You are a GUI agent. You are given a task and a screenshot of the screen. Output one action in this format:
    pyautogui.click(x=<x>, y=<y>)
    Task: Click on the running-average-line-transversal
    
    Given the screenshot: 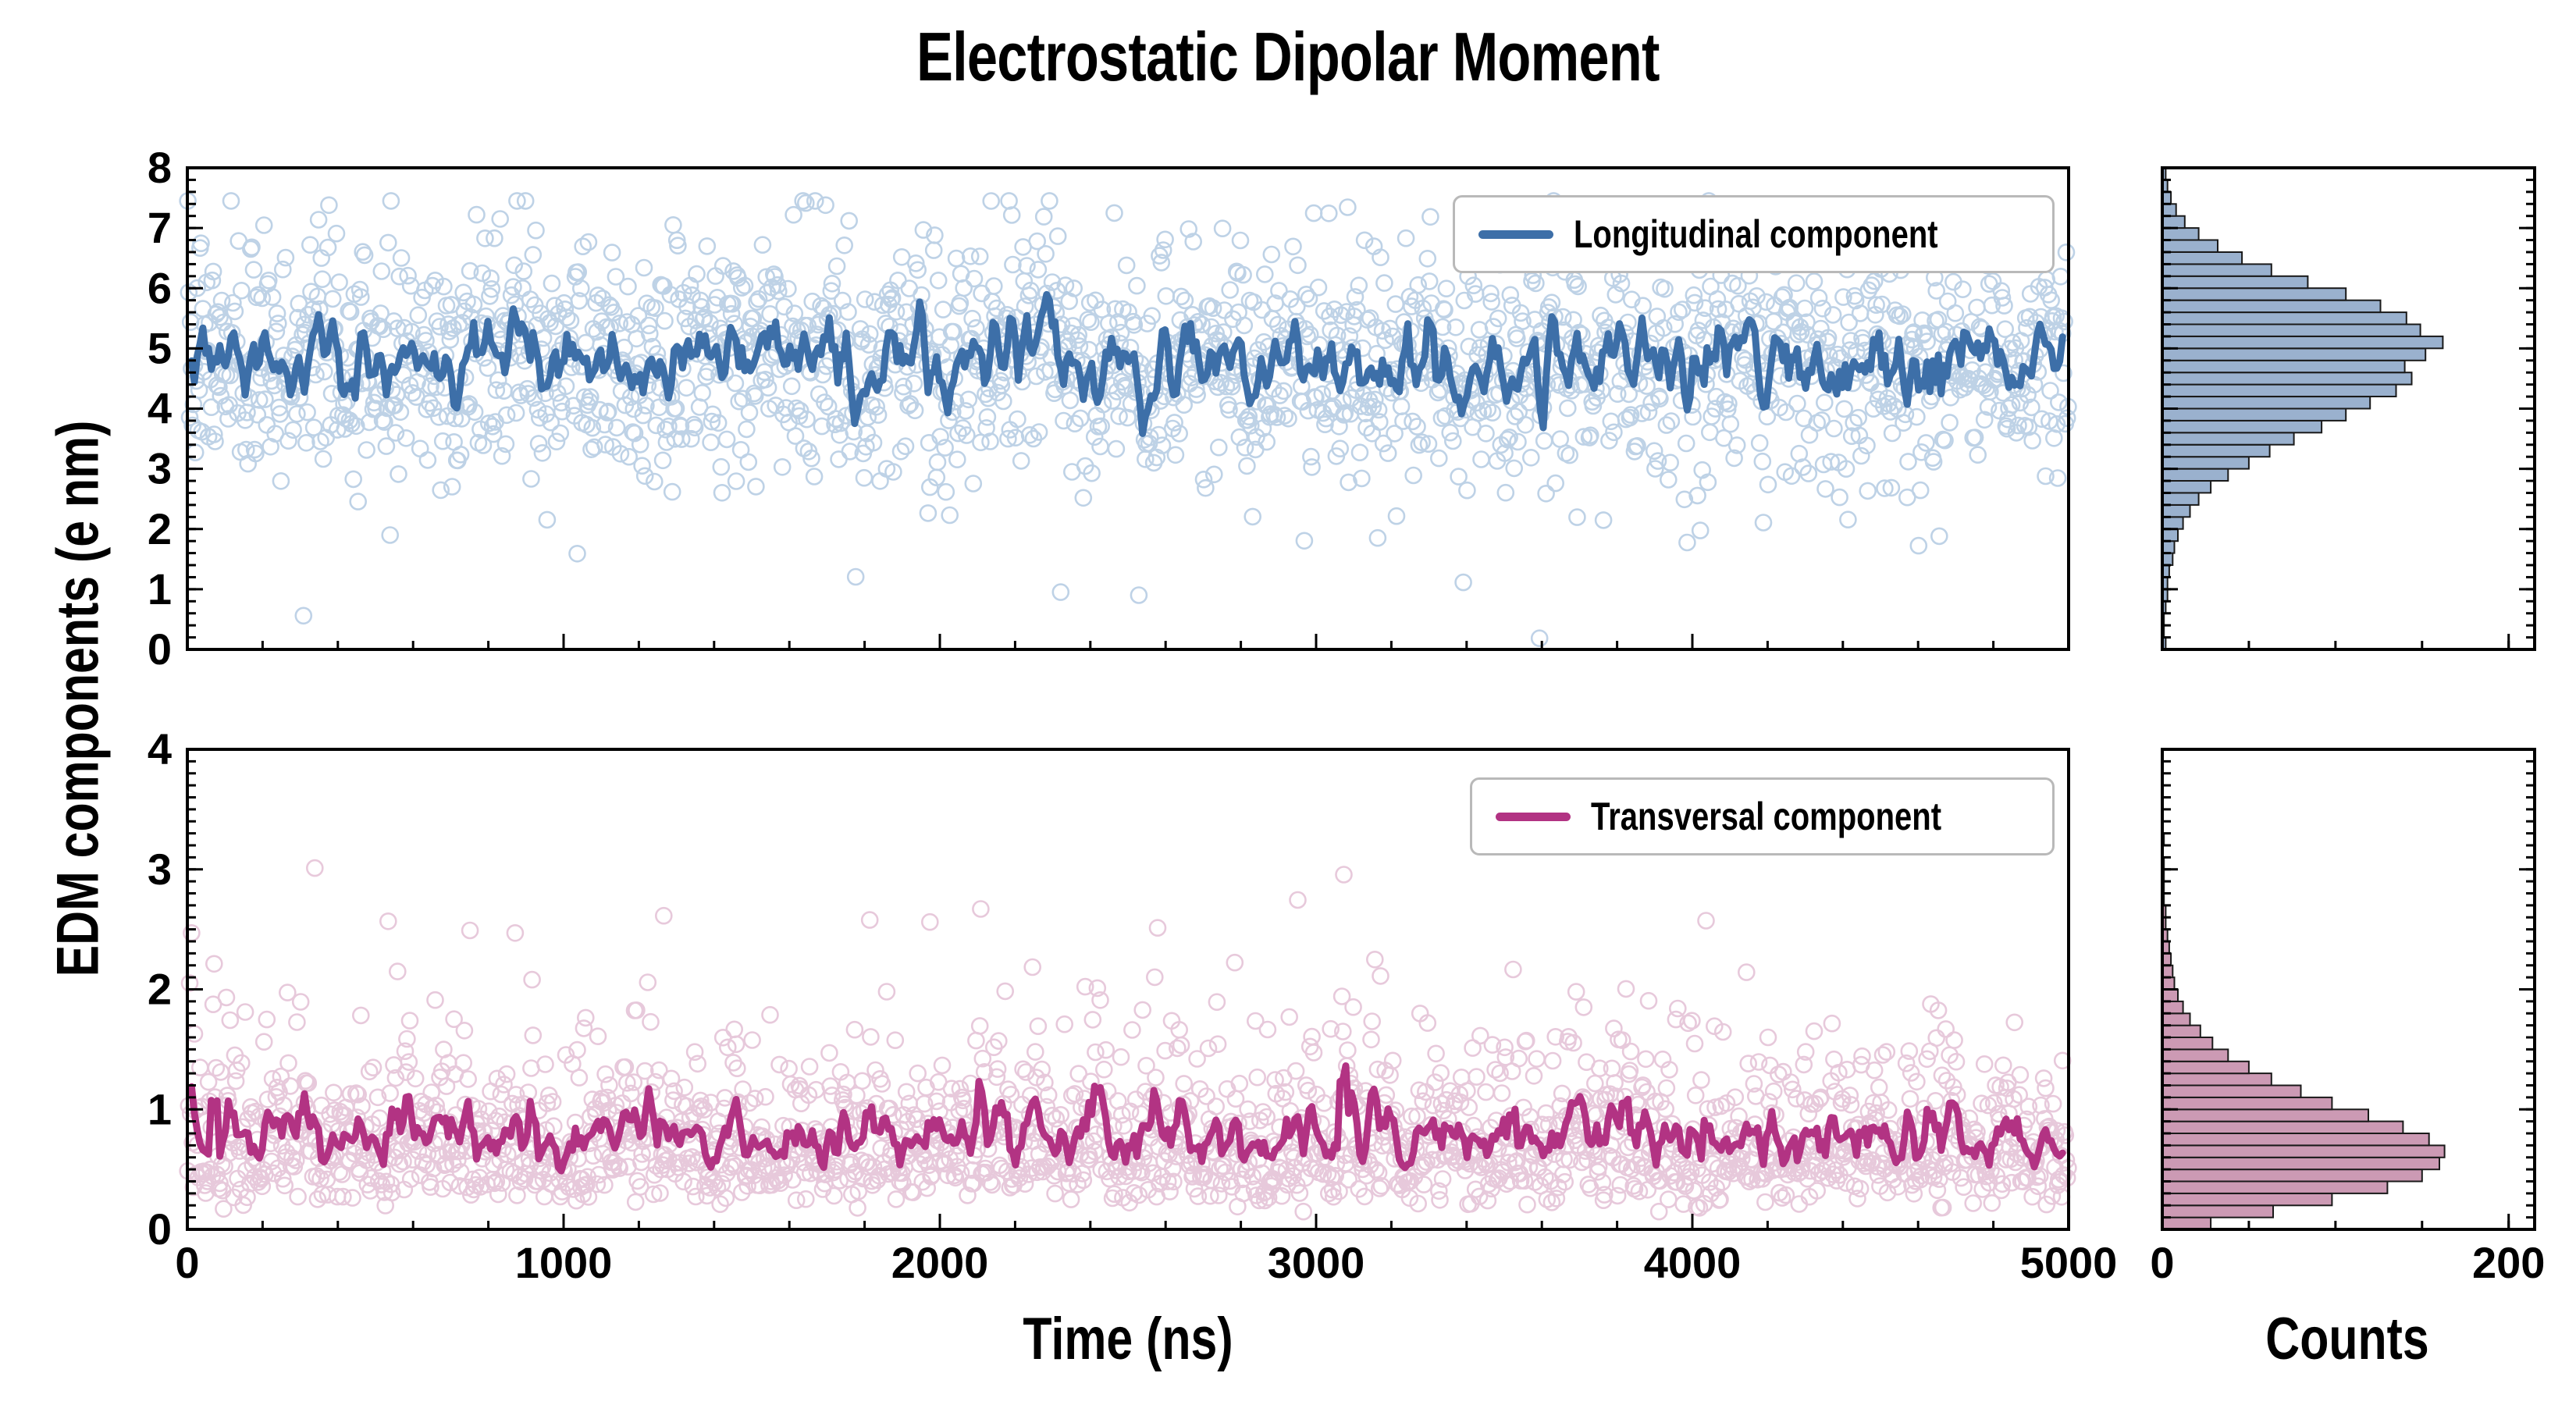 What is the action you would take?
    pyautogui.click(x=1126, y=1118)
    